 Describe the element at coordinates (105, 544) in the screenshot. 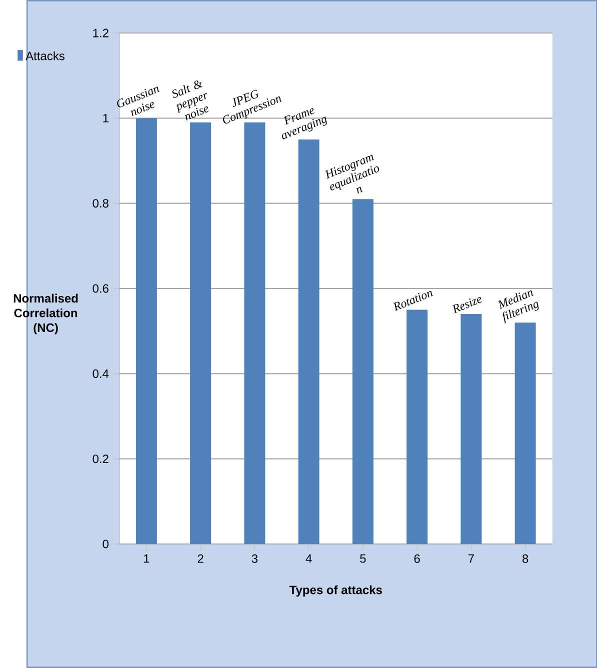

I see `y-tick-label: 0` at that location.